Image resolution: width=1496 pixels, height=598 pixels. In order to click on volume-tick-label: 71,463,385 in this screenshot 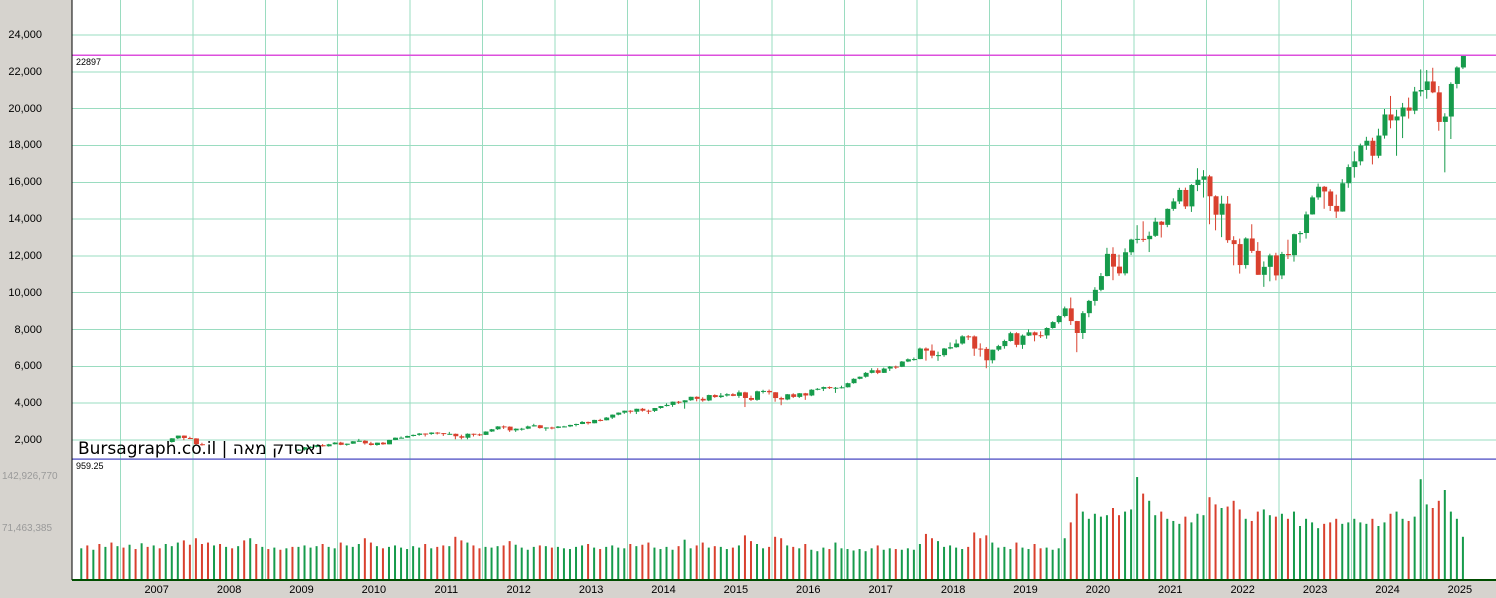, I will do `click(27, 528)`.